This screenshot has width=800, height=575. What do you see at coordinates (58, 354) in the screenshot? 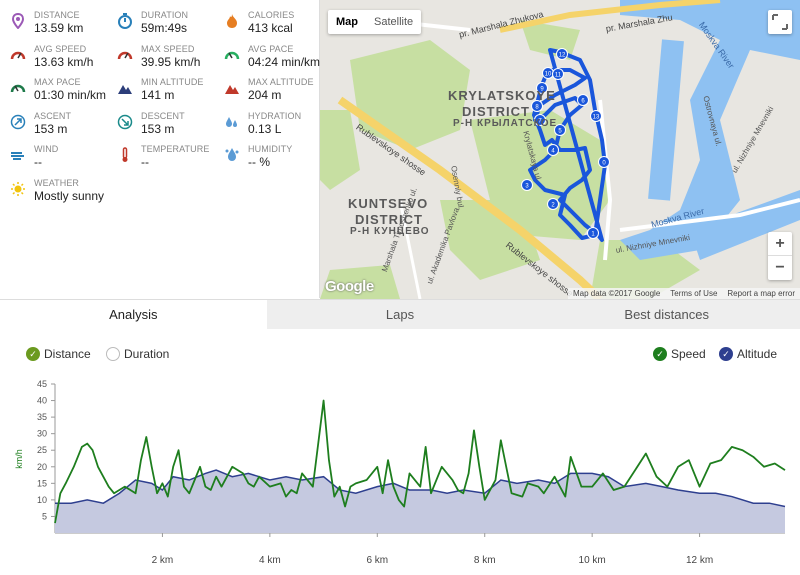
I see `distance-toggle: ✓ Distance` at bounding box center [58, 354].